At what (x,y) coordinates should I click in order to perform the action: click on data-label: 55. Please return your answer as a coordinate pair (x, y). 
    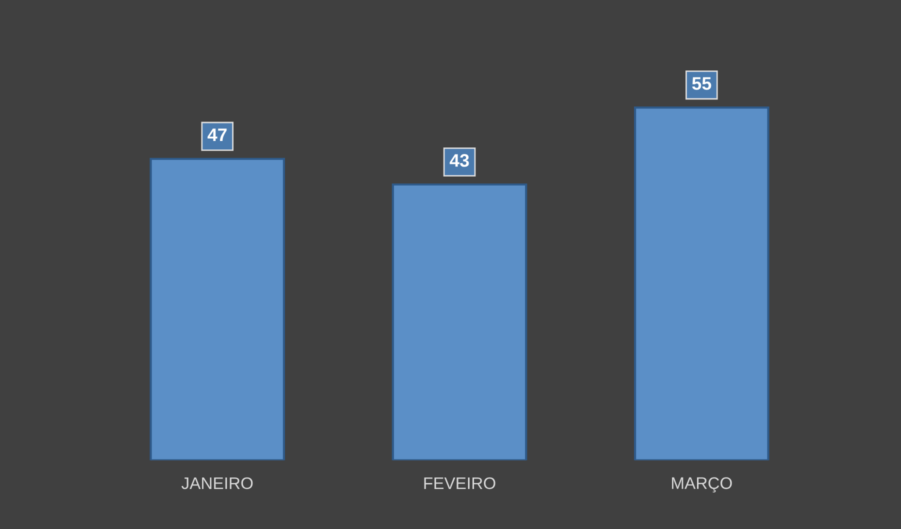
    Looking at the image, I should click on (702, 83).